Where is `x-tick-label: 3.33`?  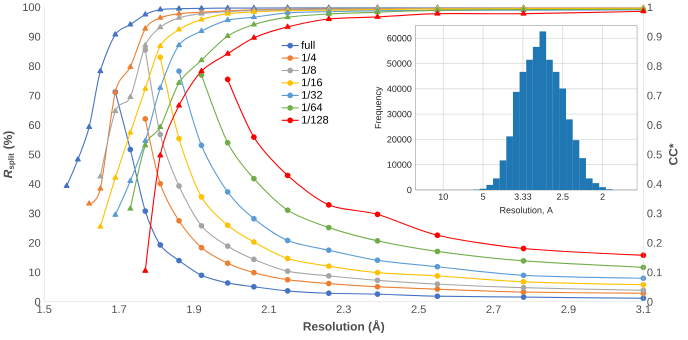 x-tick-label: 3.33 is located at coordinates (523, 196).